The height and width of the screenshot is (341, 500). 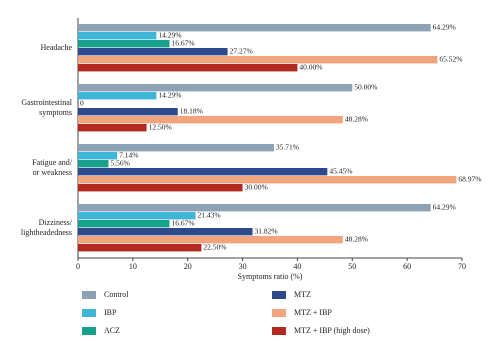 I want to click on x-axis-title: Symptoms ratio (%), so click(x=270, y=276).